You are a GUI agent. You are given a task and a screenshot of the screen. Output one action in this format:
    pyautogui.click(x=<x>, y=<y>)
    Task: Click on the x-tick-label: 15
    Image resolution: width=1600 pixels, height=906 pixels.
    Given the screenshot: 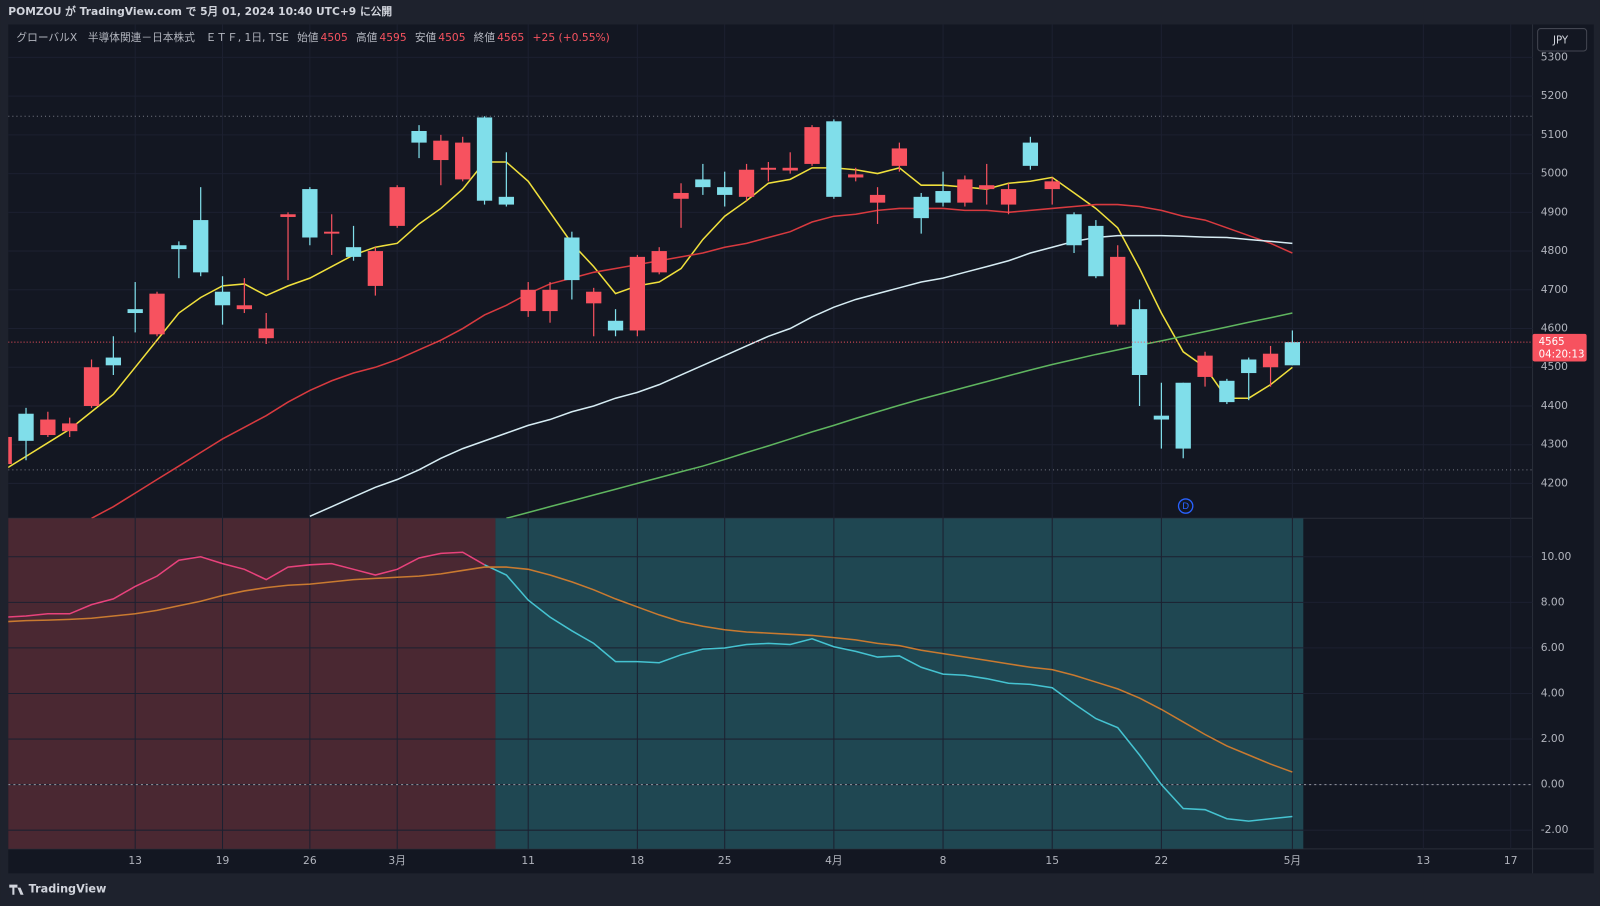 What is the action you would take?
    pyautogui.click(x=1052, y=860)
    